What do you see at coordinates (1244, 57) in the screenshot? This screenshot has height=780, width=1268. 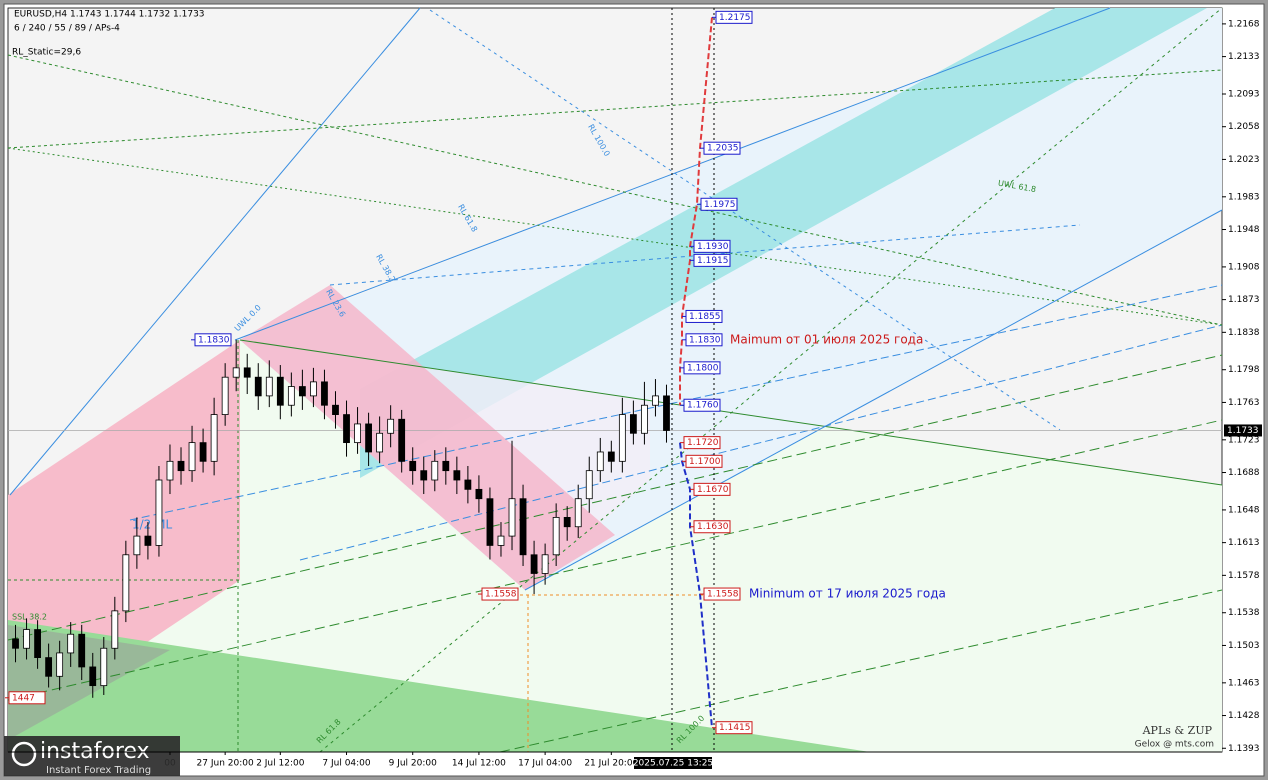 I see `y-tick-label: 1.2133` at bounding box center [1244, 57].